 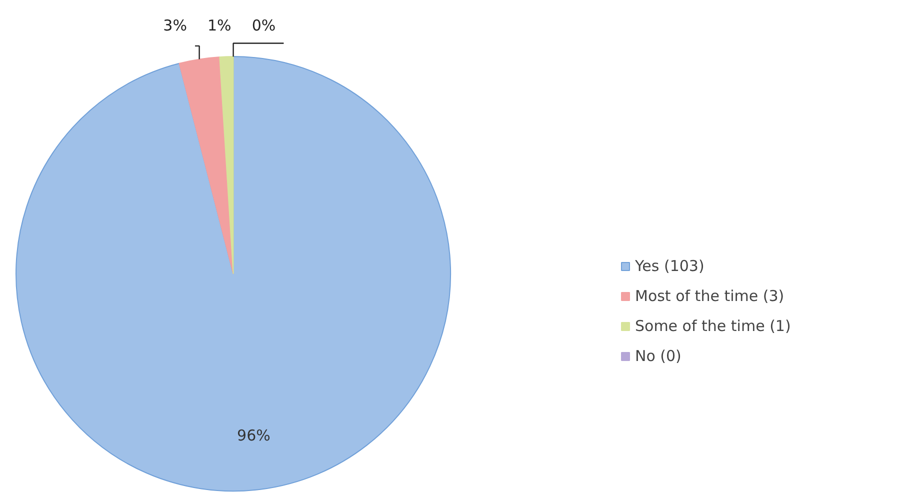 What do you see at coordinates (709, 296) in the screenshot?
I see `legend-label: Most of the time (3)` at bounding box center [709, 296].